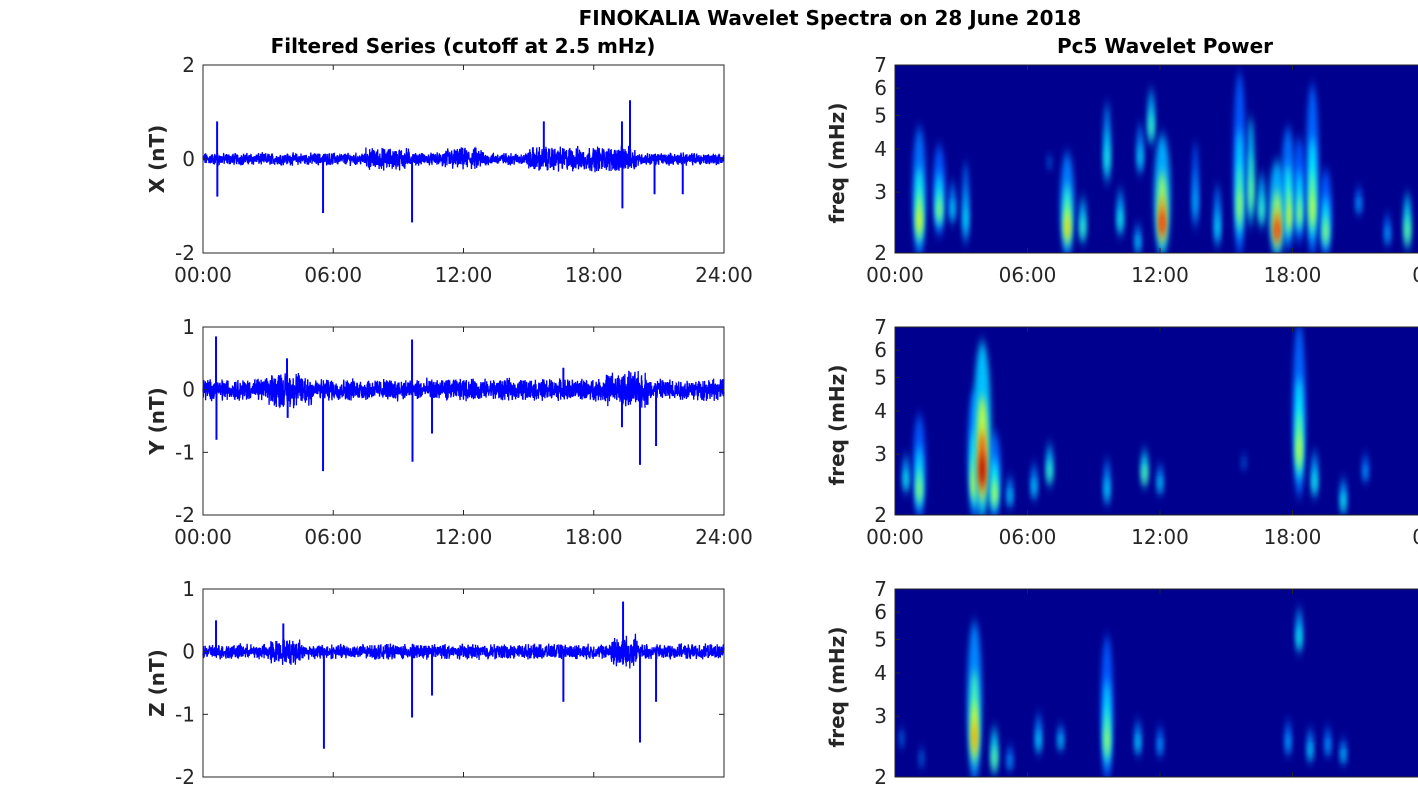 The width and height of the screenshot is (1418, 788). Describe the element at coordinates (188, 327) in the screenshot. I see `ytick-label: 1` at that location.